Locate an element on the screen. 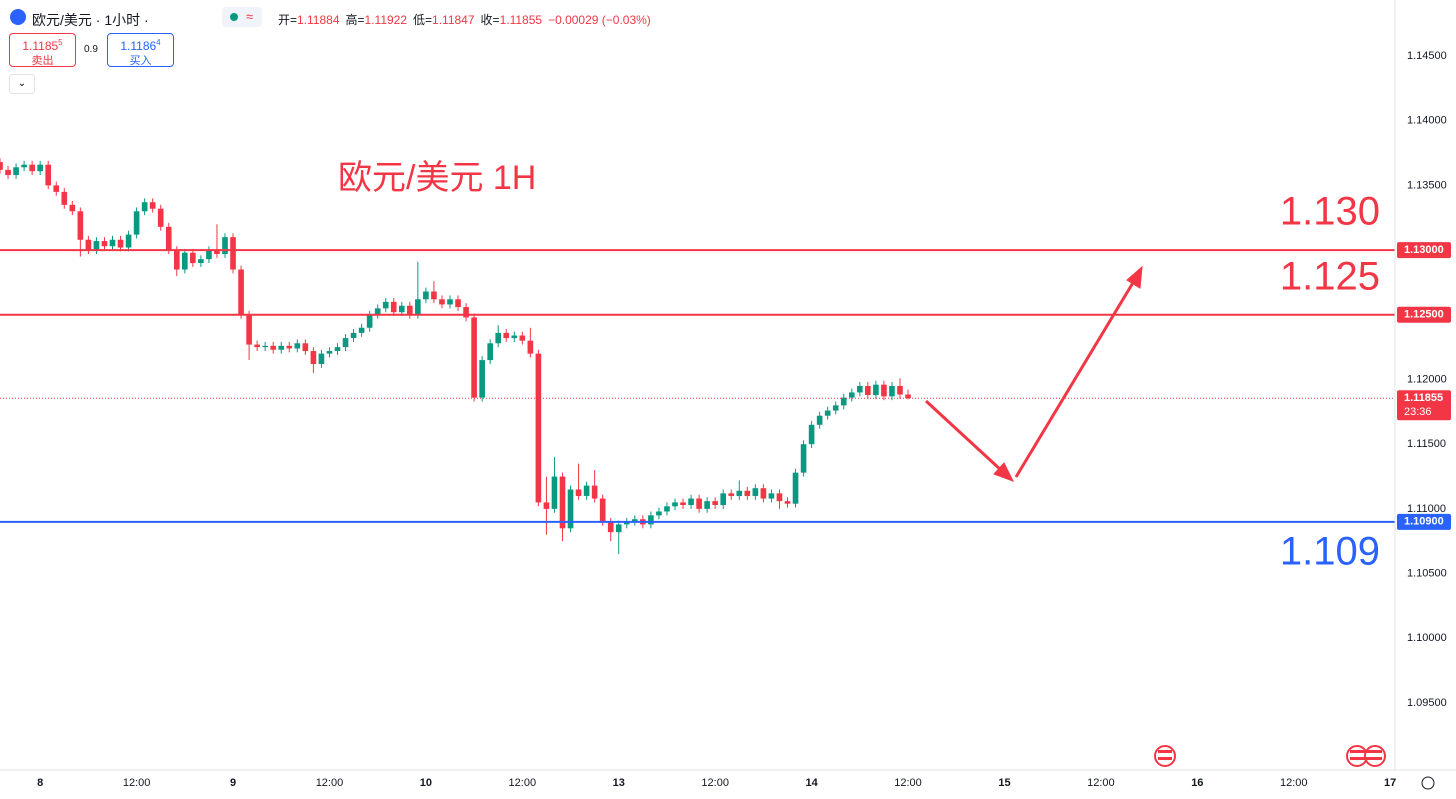 This screenshot has height=799, width=1456. x-tick-label: 8 is located at coordinates (40, 783).